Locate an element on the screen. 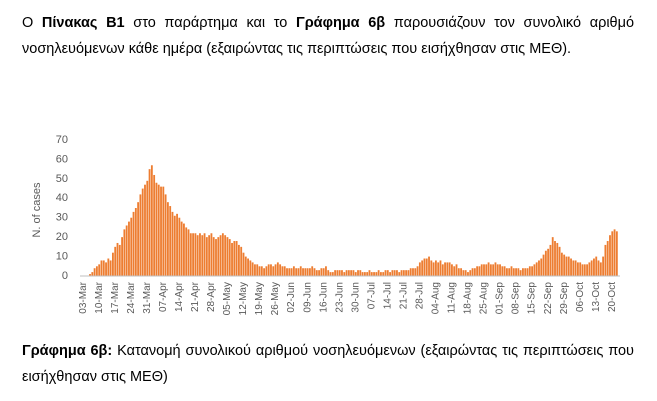 This screenshot has width=657, height=401. x-tick-label: 17-Mar is located at coordinates (115, 297).